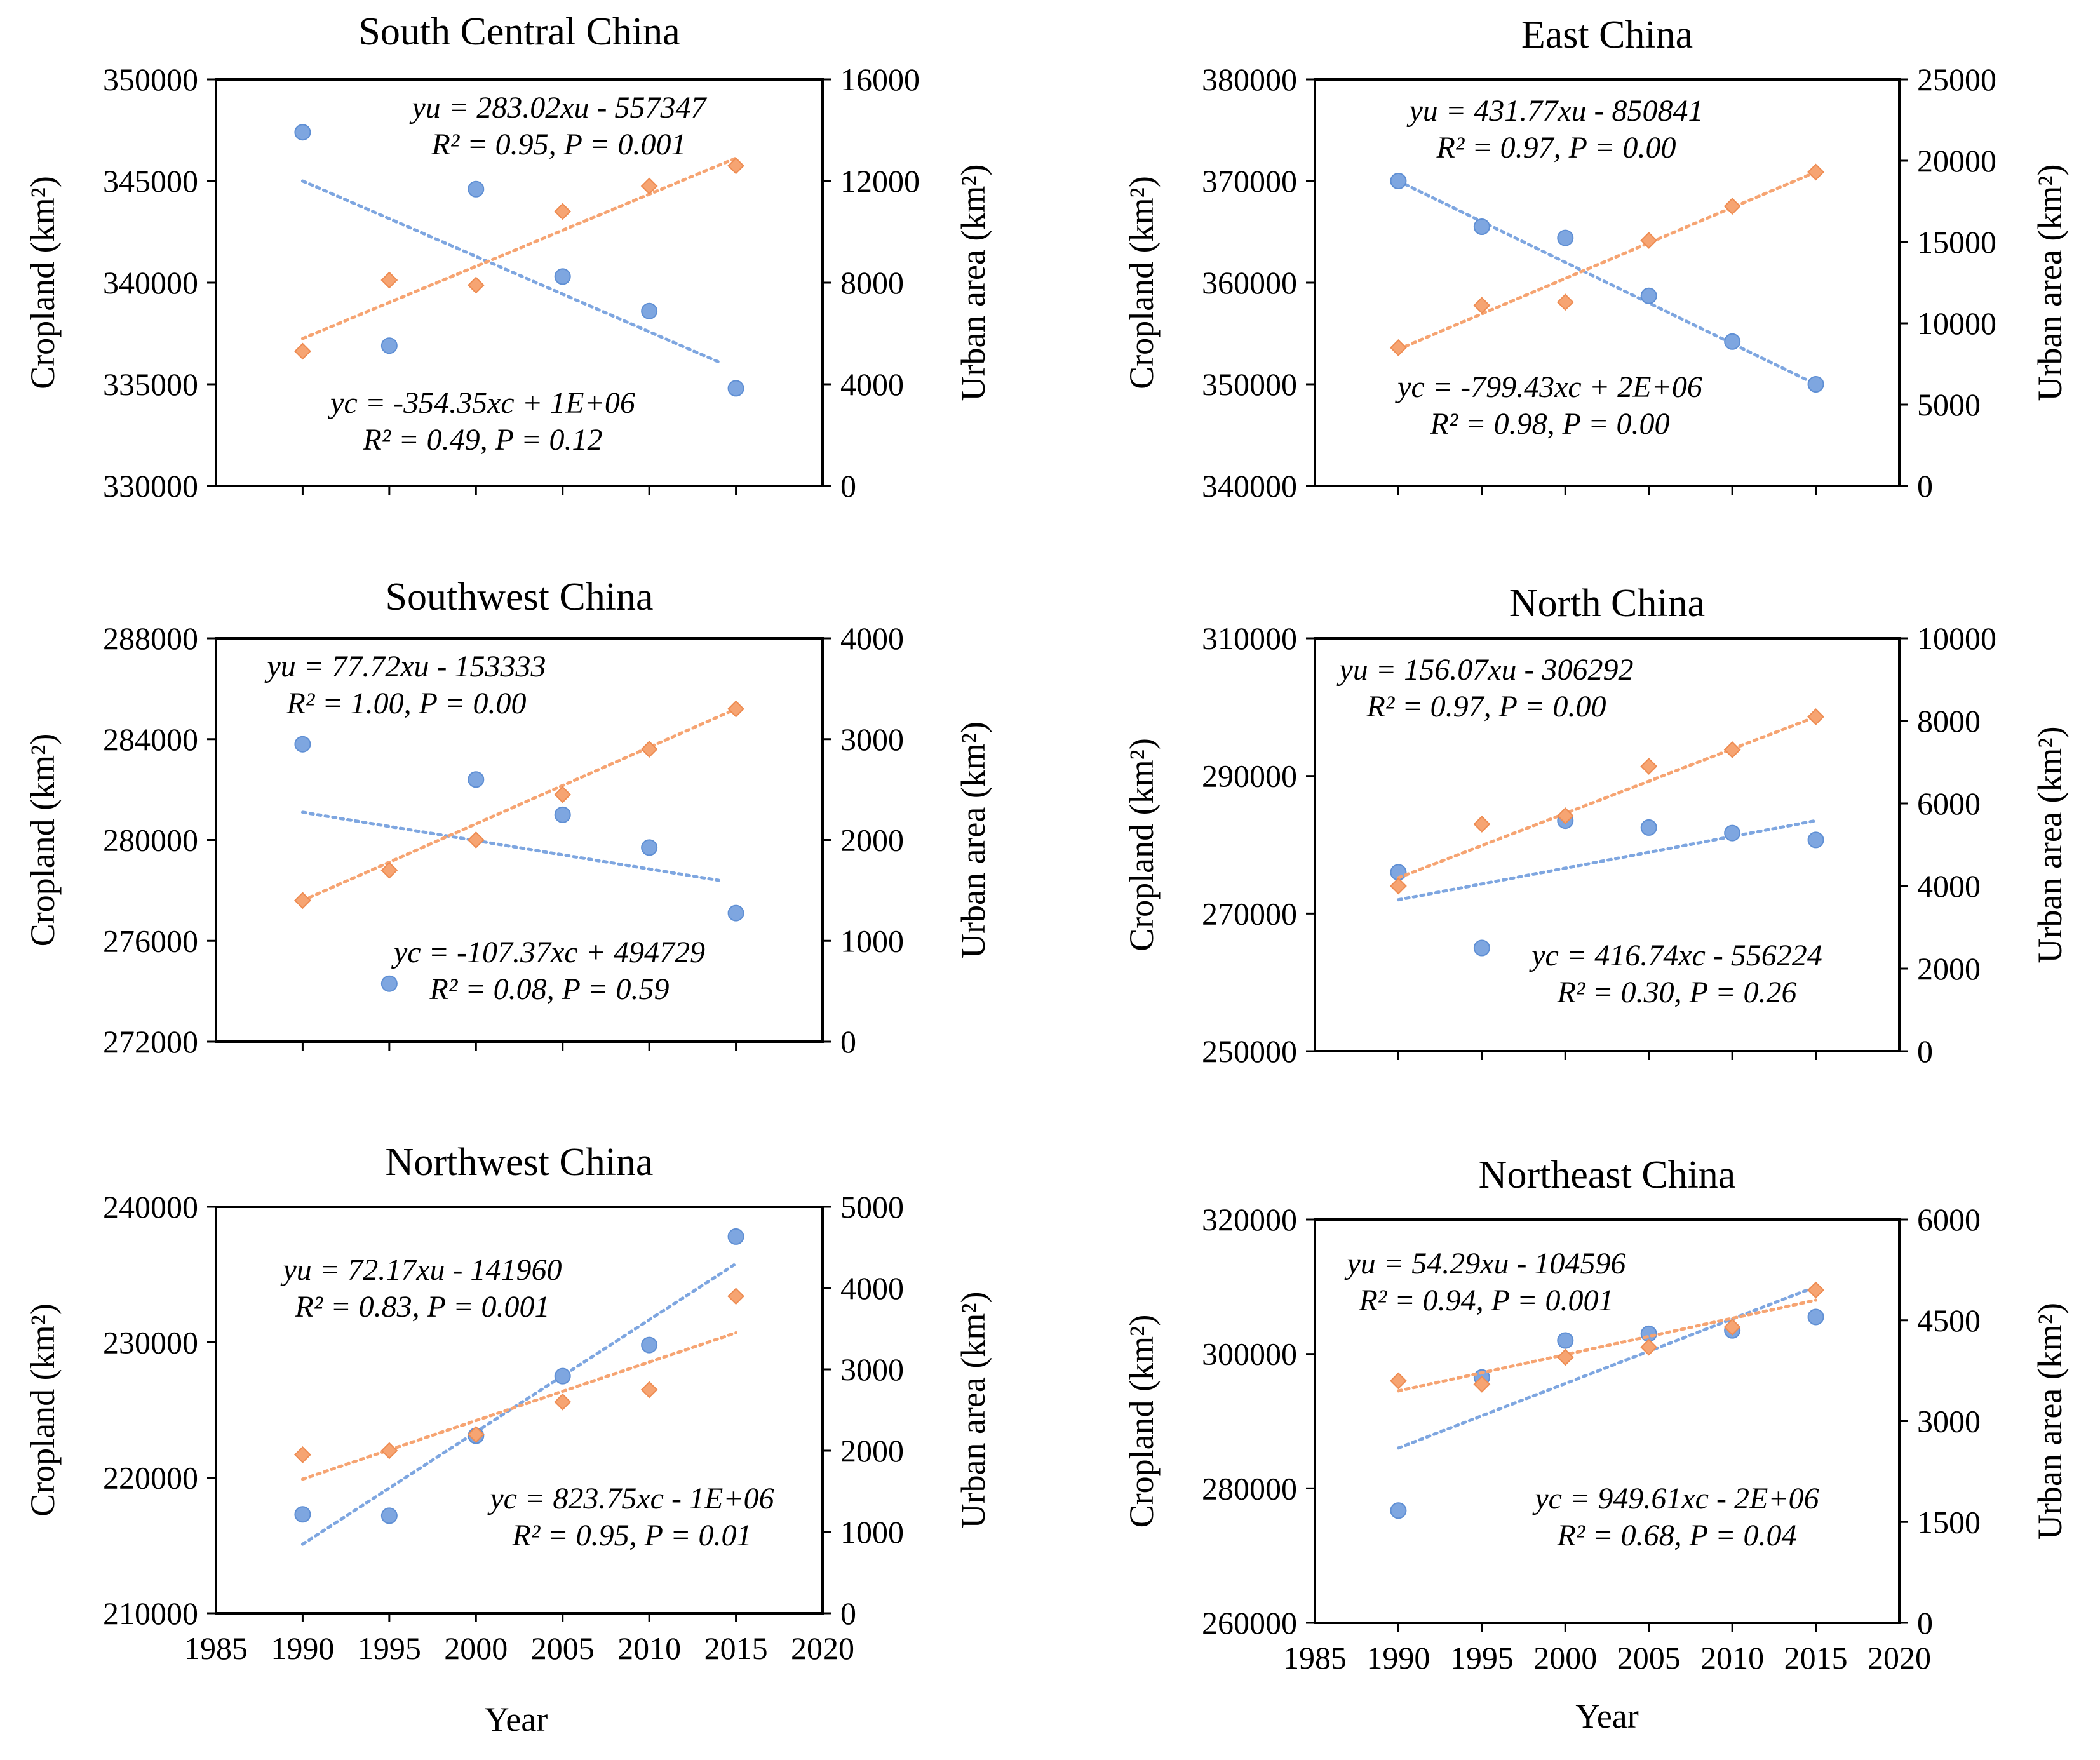  Describe the element at coordinates (630, 1517) in the screenshot. I see `crop-equation: yc = 823.75xc - 1E+06 R² = 0.95, P = 0.01` at that location.